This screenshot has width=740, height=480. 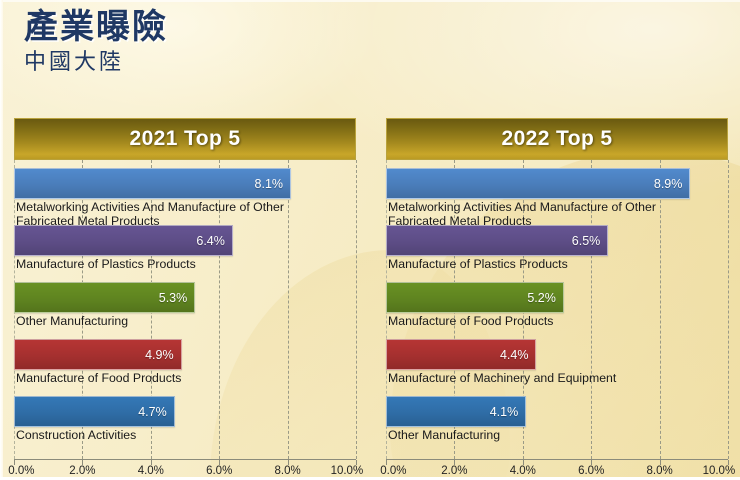 What do you see at coordinates (96, 27) in the screenshot?
I see `page-title: 產業曝險` at bounding box center [96, 27].